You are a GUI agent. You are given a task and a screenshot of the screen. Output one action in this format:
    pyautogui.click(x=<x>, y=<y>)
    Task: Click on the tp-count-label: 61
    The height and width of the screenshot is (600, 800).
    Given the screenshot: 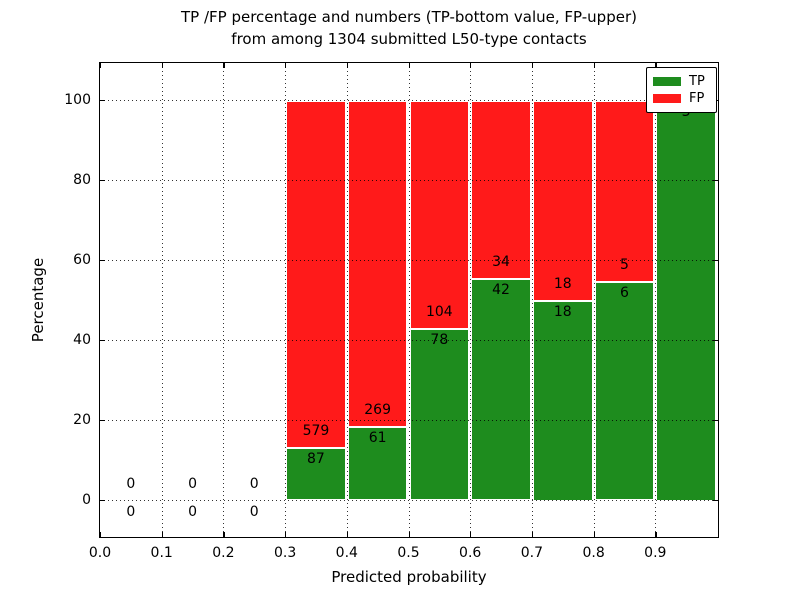 What is the action you would take?
    pyautogui.click(x=377, y=437)
    